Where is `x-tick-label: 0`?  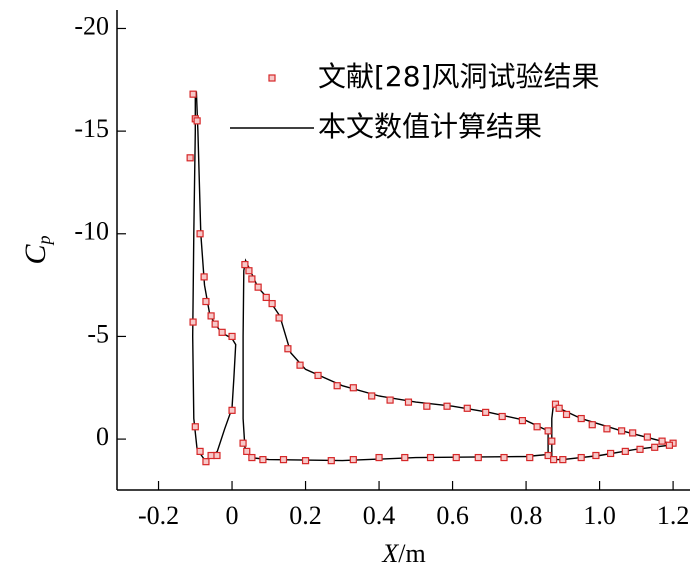 x-tick-label: 0 is located at coordinates (232, 515).